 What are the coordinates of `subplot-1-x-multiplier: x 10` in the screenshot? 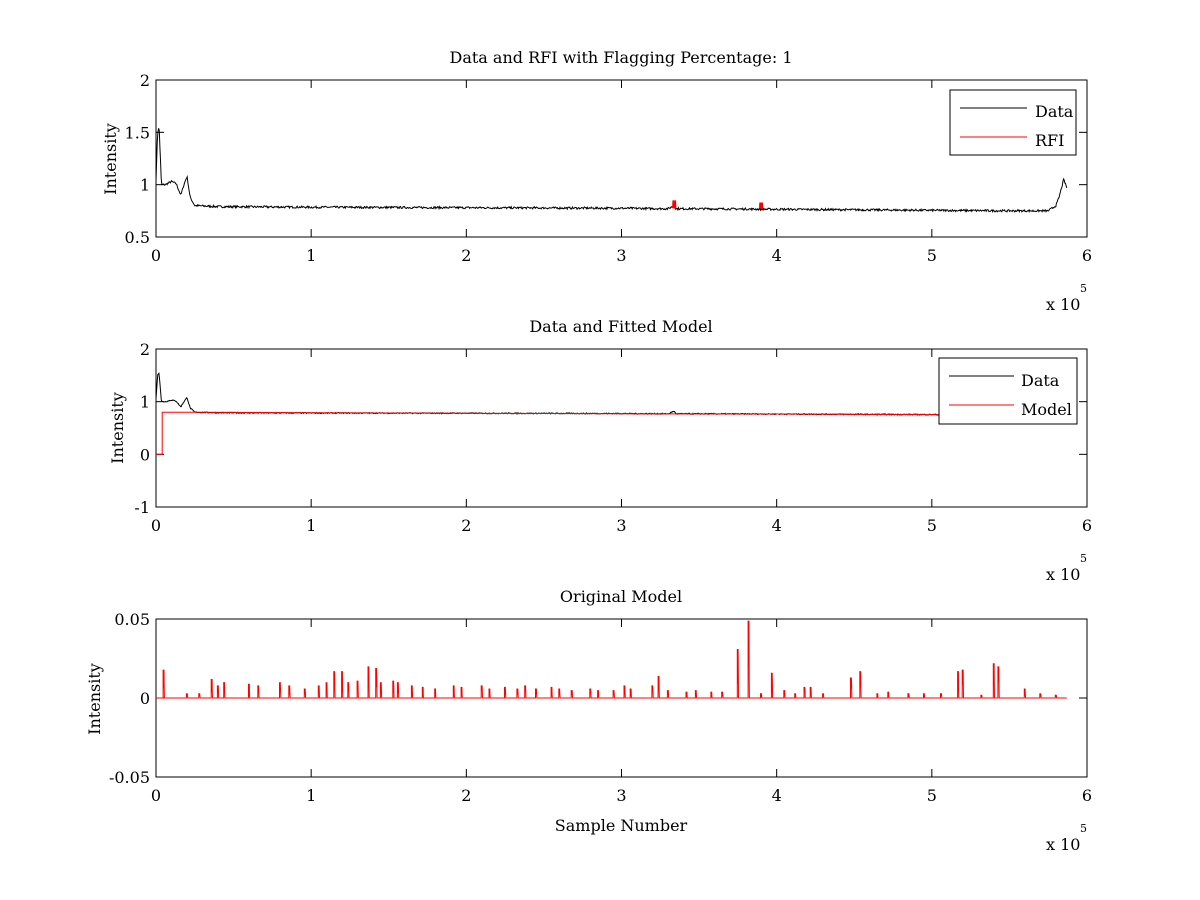 It's located at (1063, 304).